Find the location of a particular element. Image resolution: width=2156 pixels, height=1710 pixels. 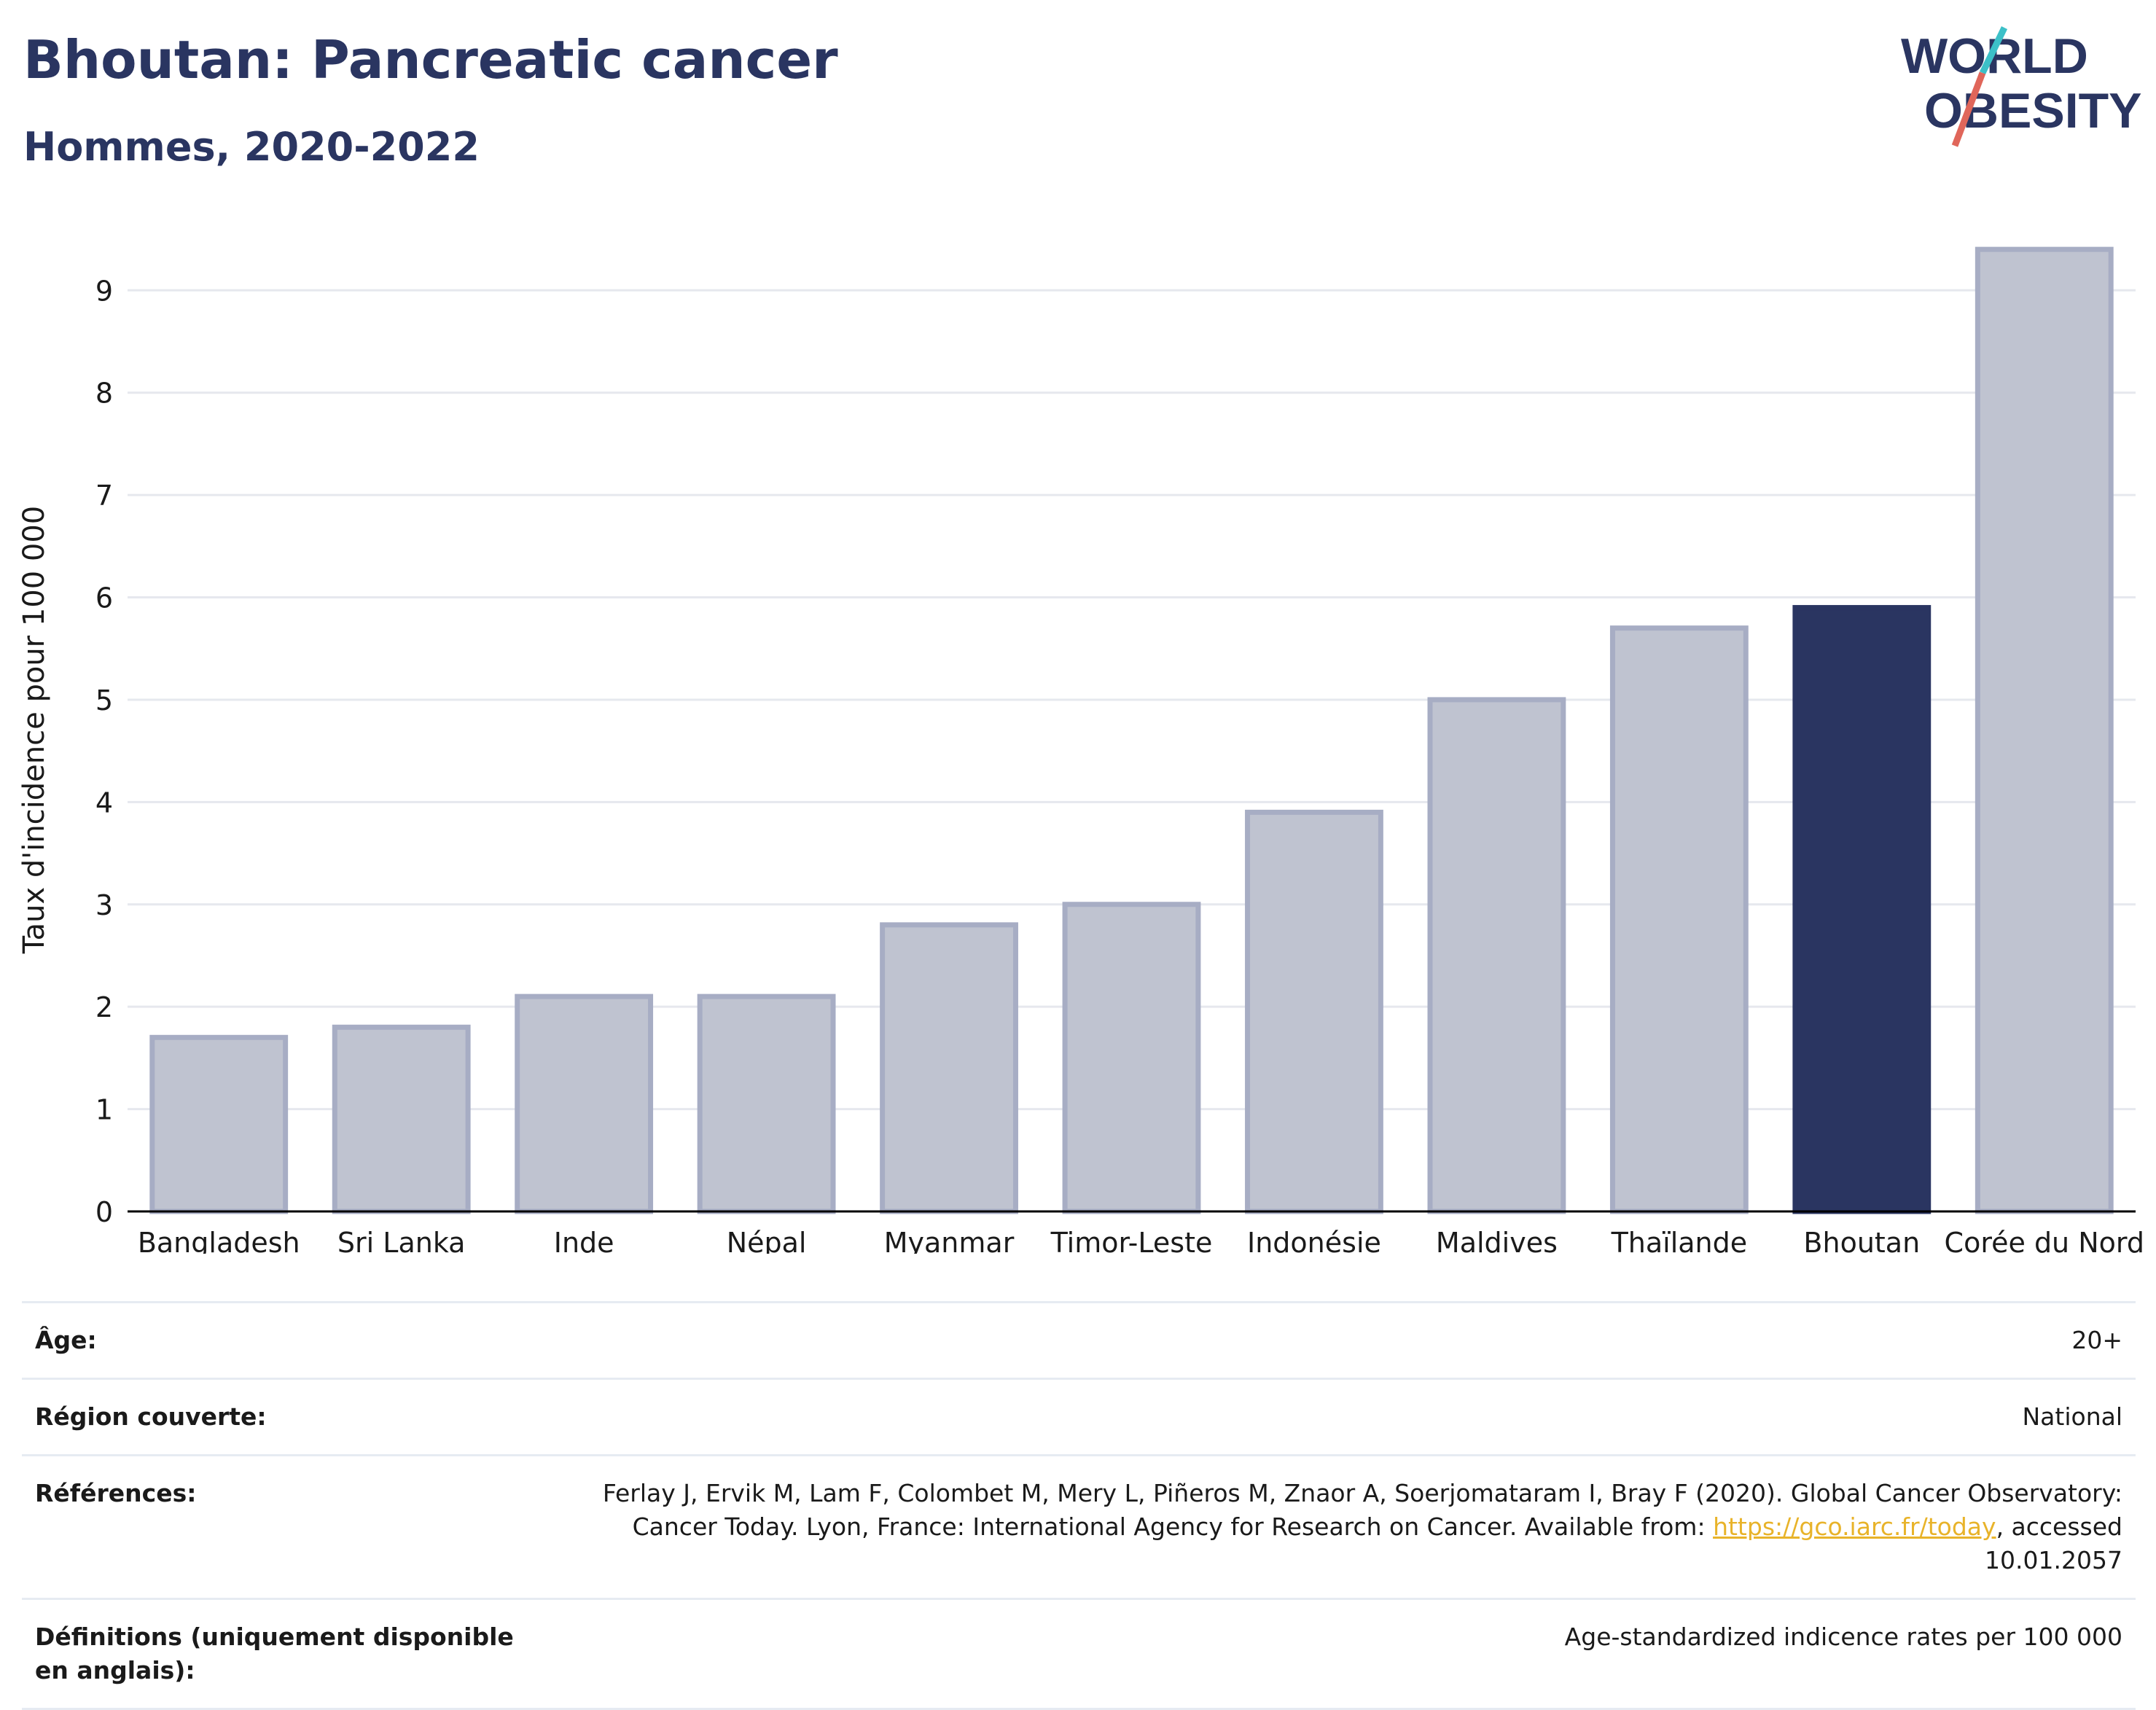

logo-slash-bottom is located at coordinates (1968, 109).